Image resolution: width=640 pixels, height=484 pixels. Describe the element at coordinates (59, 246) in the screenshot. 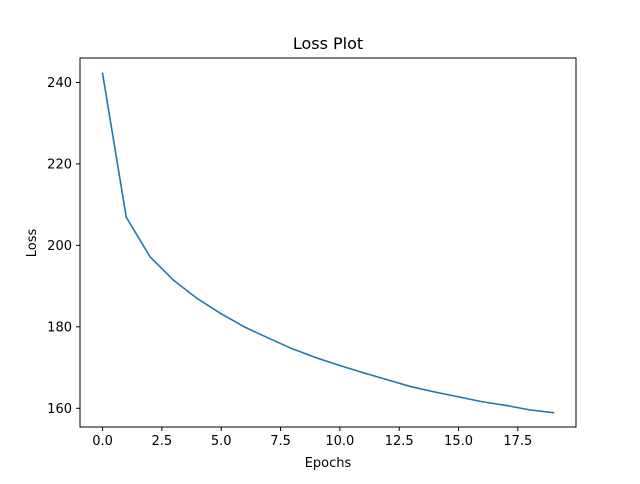

I see `y-tick-label: 200` at that location.